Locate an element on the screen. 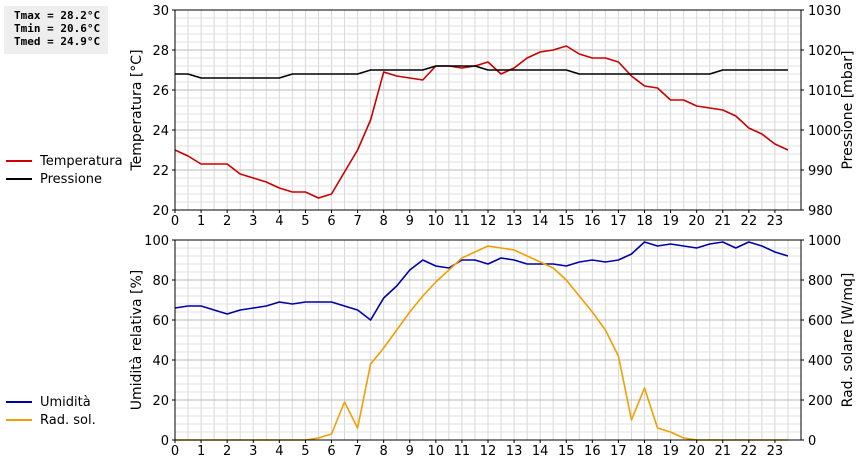 This screenshot has width=860, height=460. y2-tick-label: 990 is located at coordinates (820, 171).